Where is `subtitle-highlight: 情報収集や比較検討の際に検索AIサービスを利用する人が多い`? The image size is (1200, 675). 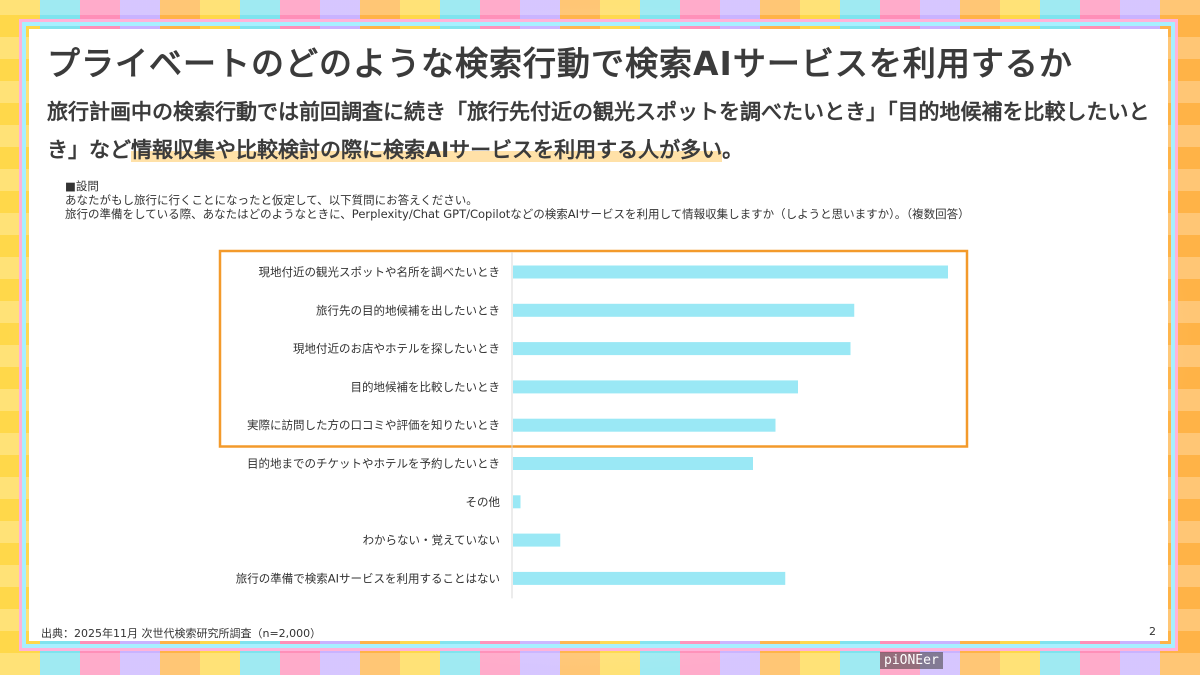
subtitle-highlight: 情報収集や比較検討の際に検索AIサービスを利用する人が多い is located at coordinates (427, 150).